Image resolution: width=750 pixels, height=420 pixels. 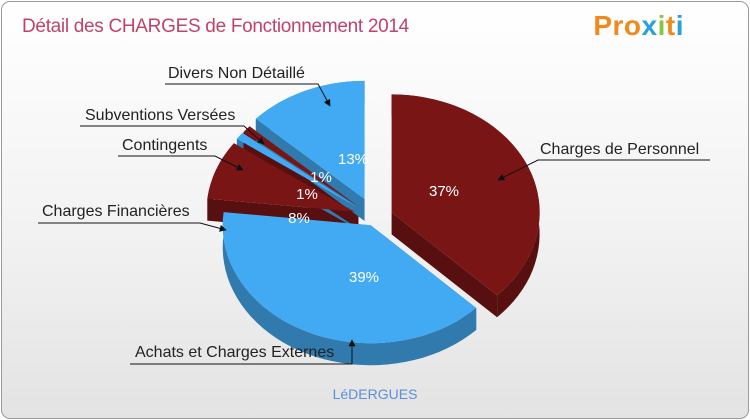 What do you see at coordinates (364, 277) in the screenshot?
I see `slice-percent-label: 39%` at bounding box center [364, 277].